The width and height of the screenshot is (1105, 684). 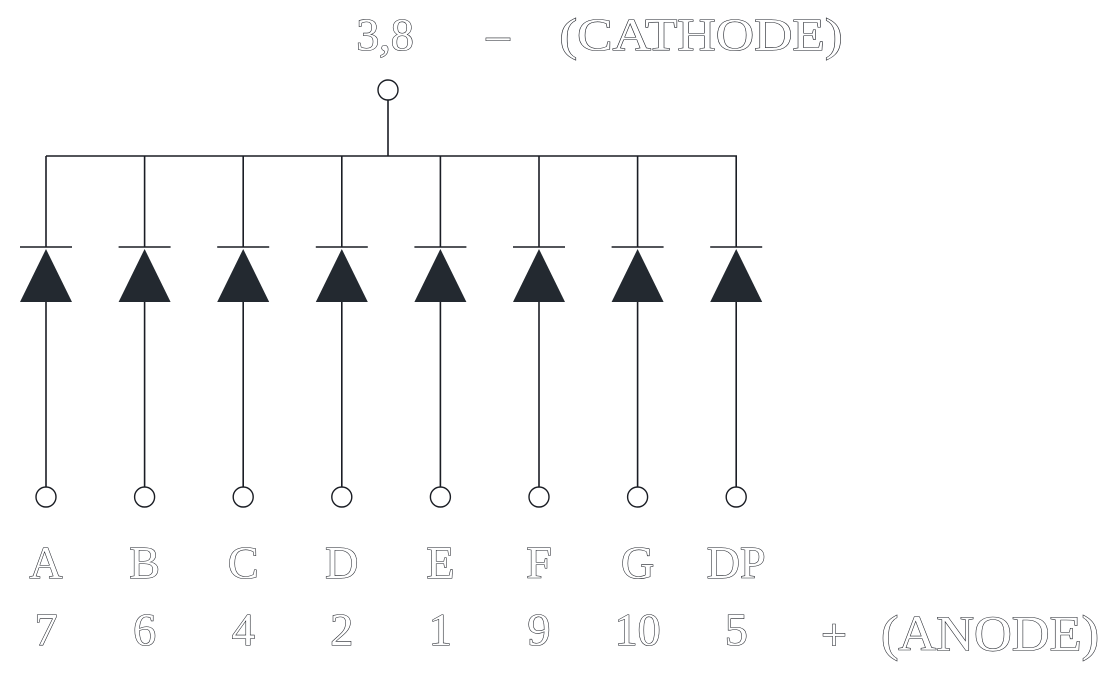 I want to click on pin-terminal-g, so click(x=637, y=497).